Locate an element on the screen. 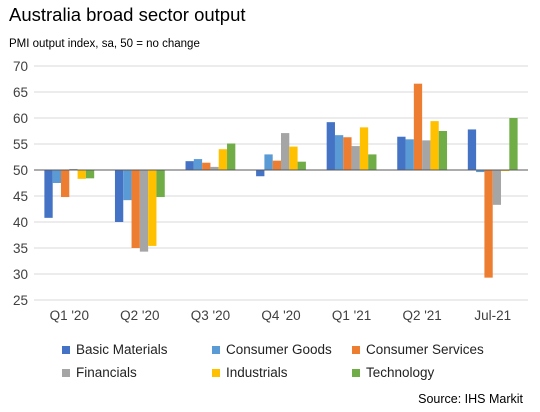  x-tick-label: Q2 '21 is located at coordinates (421, 315).